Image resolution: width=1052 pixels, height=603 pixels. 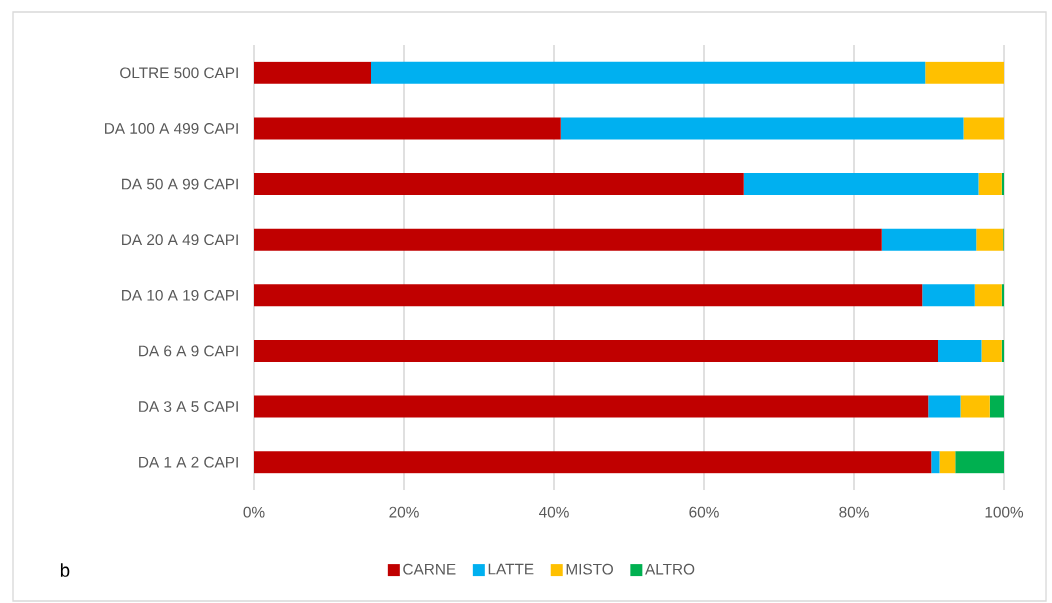 I want to click on x-tick-label: 60%, so click(x=704, y=512).